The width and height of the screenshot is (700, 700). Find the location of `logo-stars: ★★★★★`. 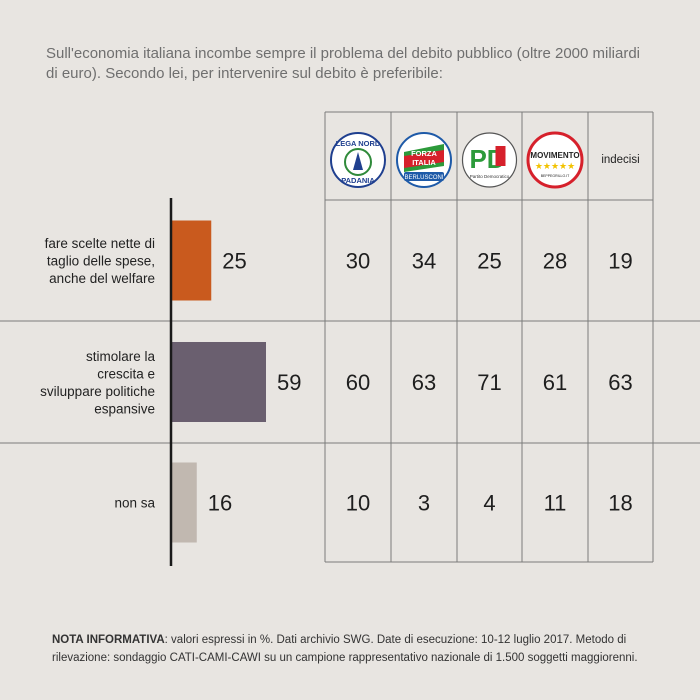

logo-stars: ★★★★★ is located at coordinates (555, 166).